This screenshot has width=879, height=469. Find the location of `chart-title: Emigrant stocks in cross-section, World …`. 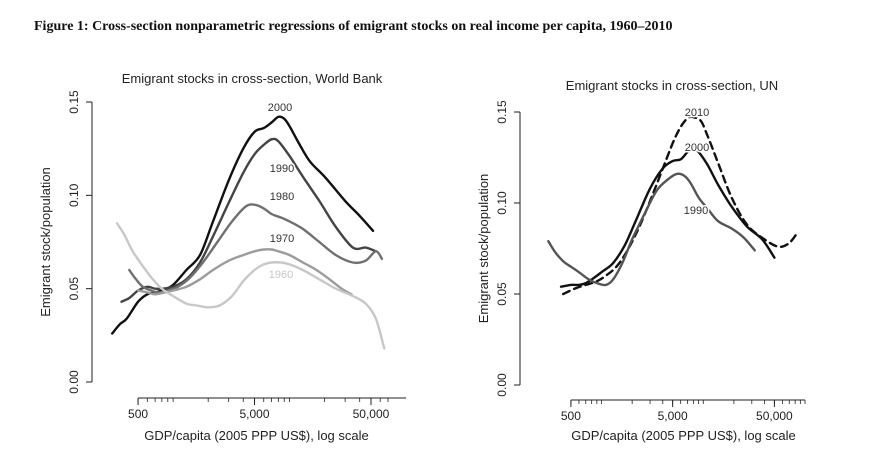

chart-title: Emigrant stocks in cross-section, World … is located at coordinates (252, 78).